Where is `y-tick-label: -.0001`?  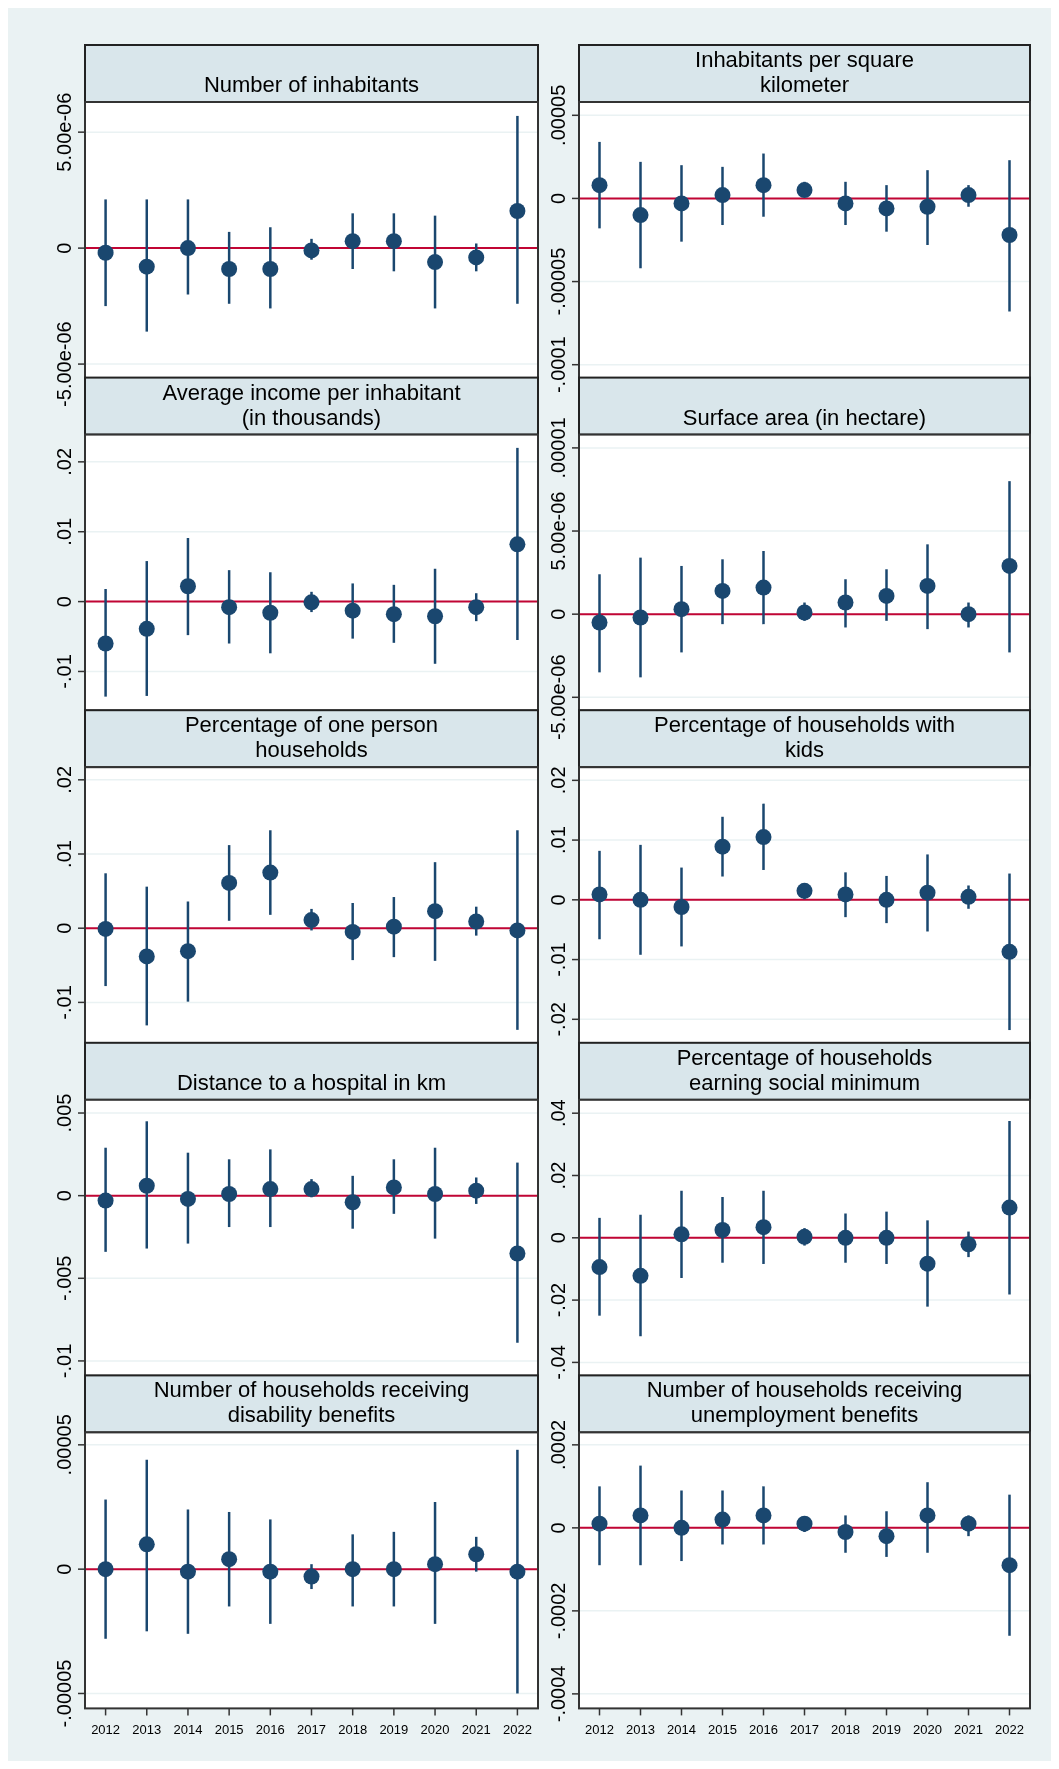 y-tick-label: -.0001 is located at coordinates (558, 365).